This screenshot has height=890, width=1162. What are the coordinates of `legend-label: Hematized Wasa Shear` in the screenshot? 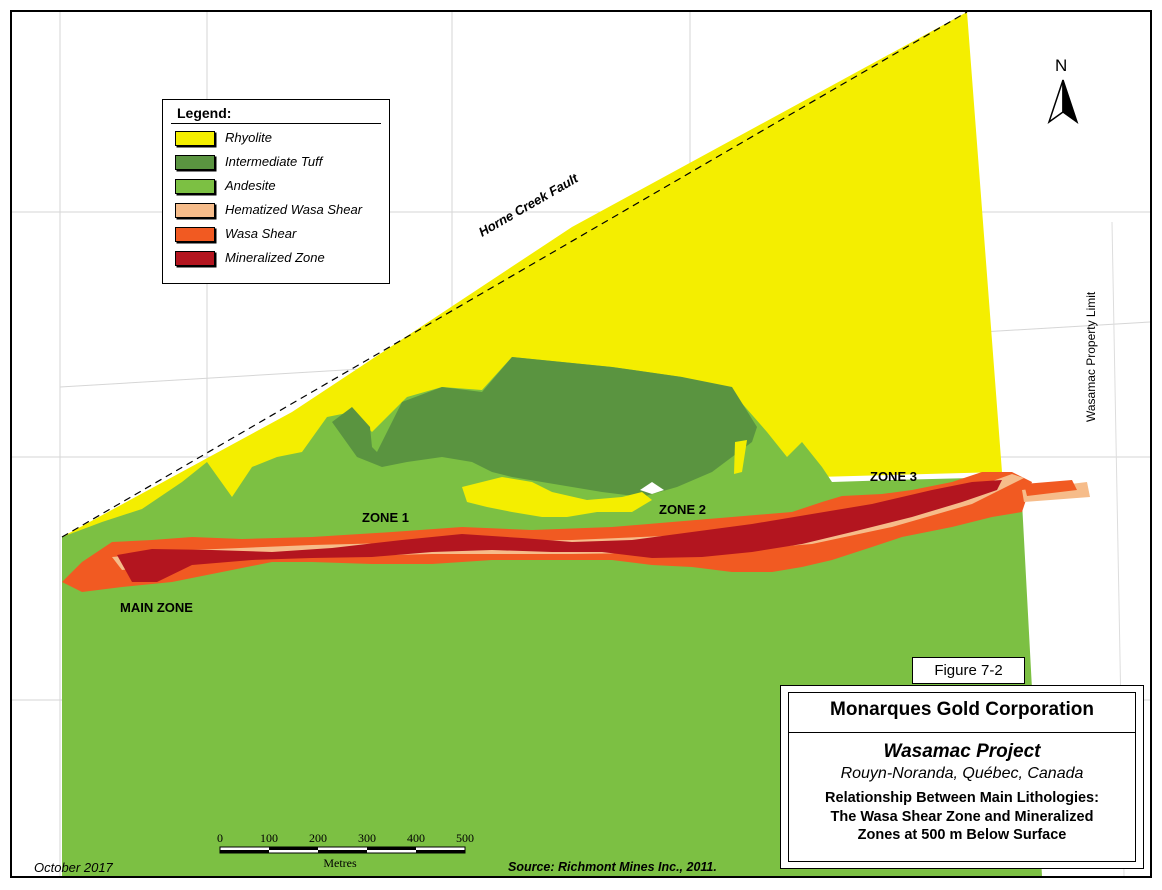 It's located at (294, 209).